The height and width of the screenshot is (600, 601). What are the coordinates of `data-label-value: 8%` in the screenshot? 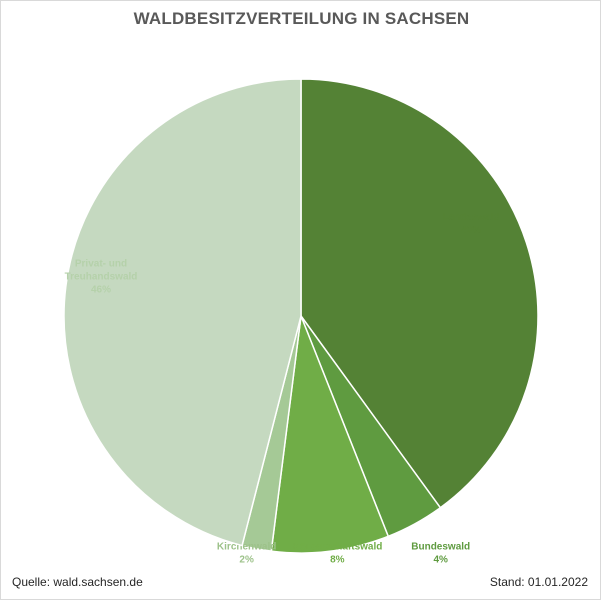 It's located at (337, 560).